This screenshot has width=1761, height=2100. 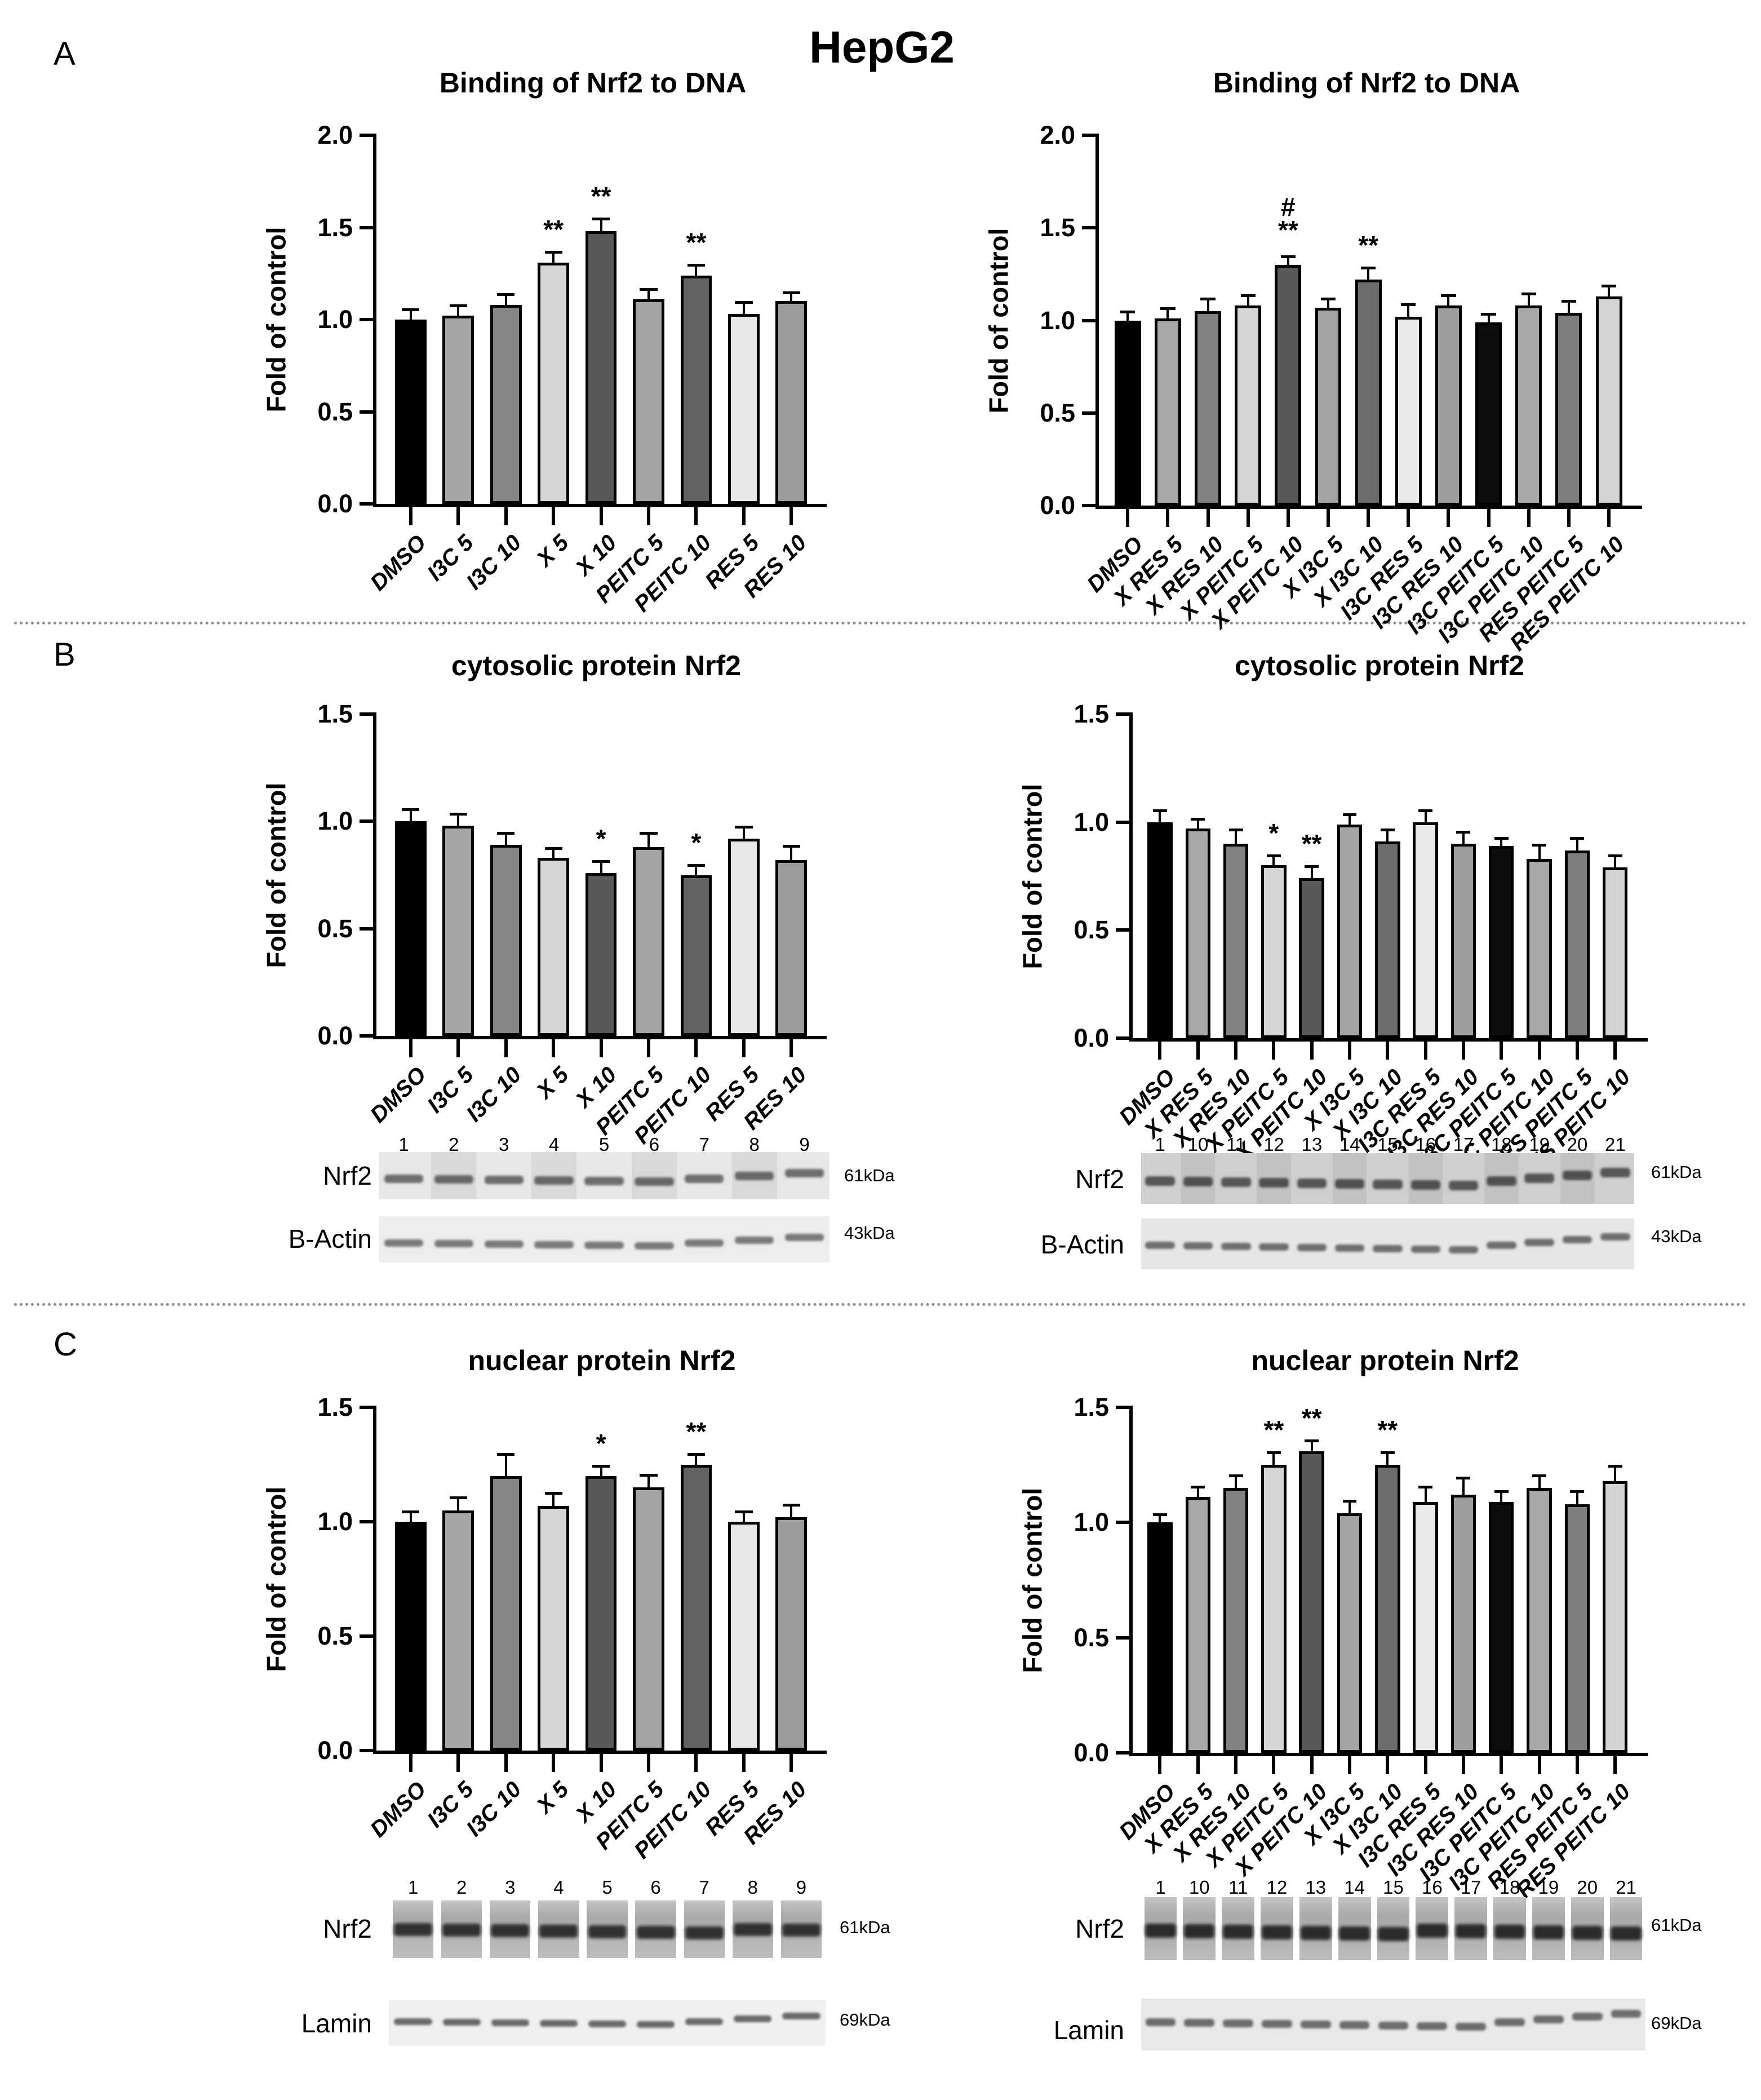 I want to click on blot-lane-number: 20, so click(x=1587, y=1887).